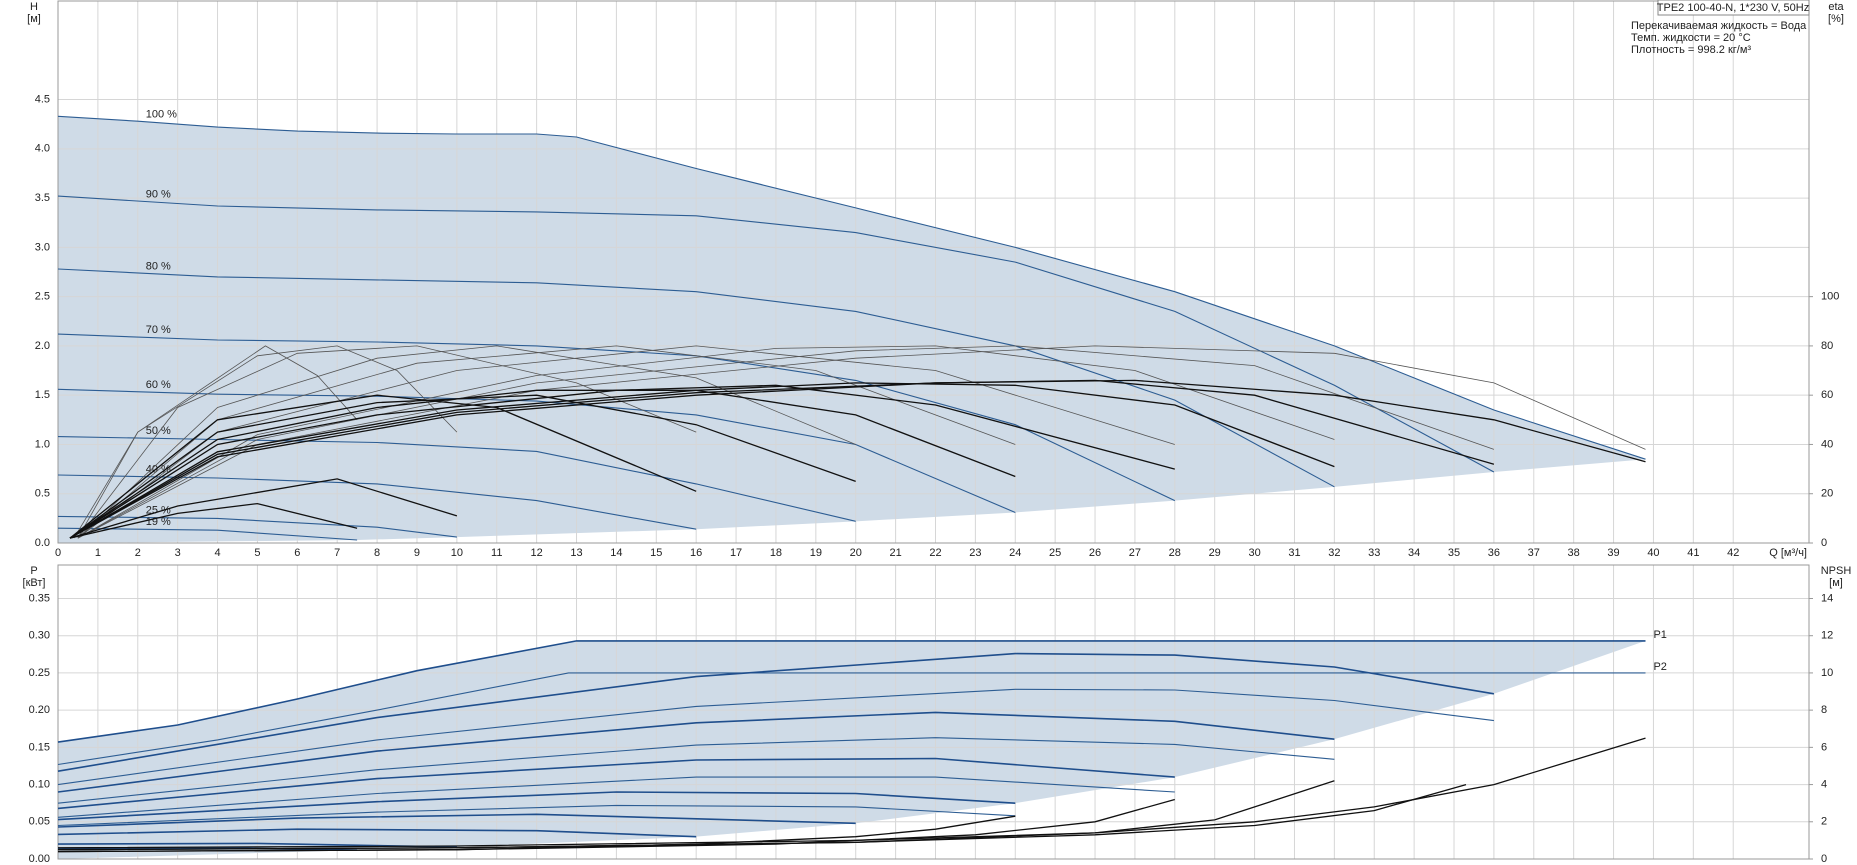  What do you see at coordinates (1836, 7) in the screenshot?
I see `y2-axis-label: eta` at bounding box center [1836, 7].